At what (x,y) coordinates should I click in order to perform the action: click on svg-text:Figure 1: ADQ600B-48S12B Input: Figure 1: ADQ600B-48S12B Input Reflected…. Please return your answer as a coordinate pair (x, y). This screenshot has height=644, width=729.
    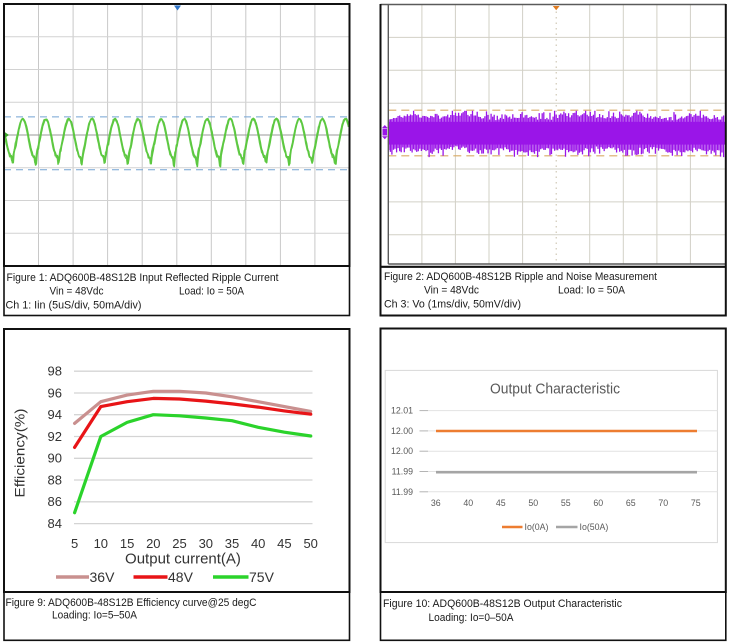
    Looking at the image, I should click on (143, 278).